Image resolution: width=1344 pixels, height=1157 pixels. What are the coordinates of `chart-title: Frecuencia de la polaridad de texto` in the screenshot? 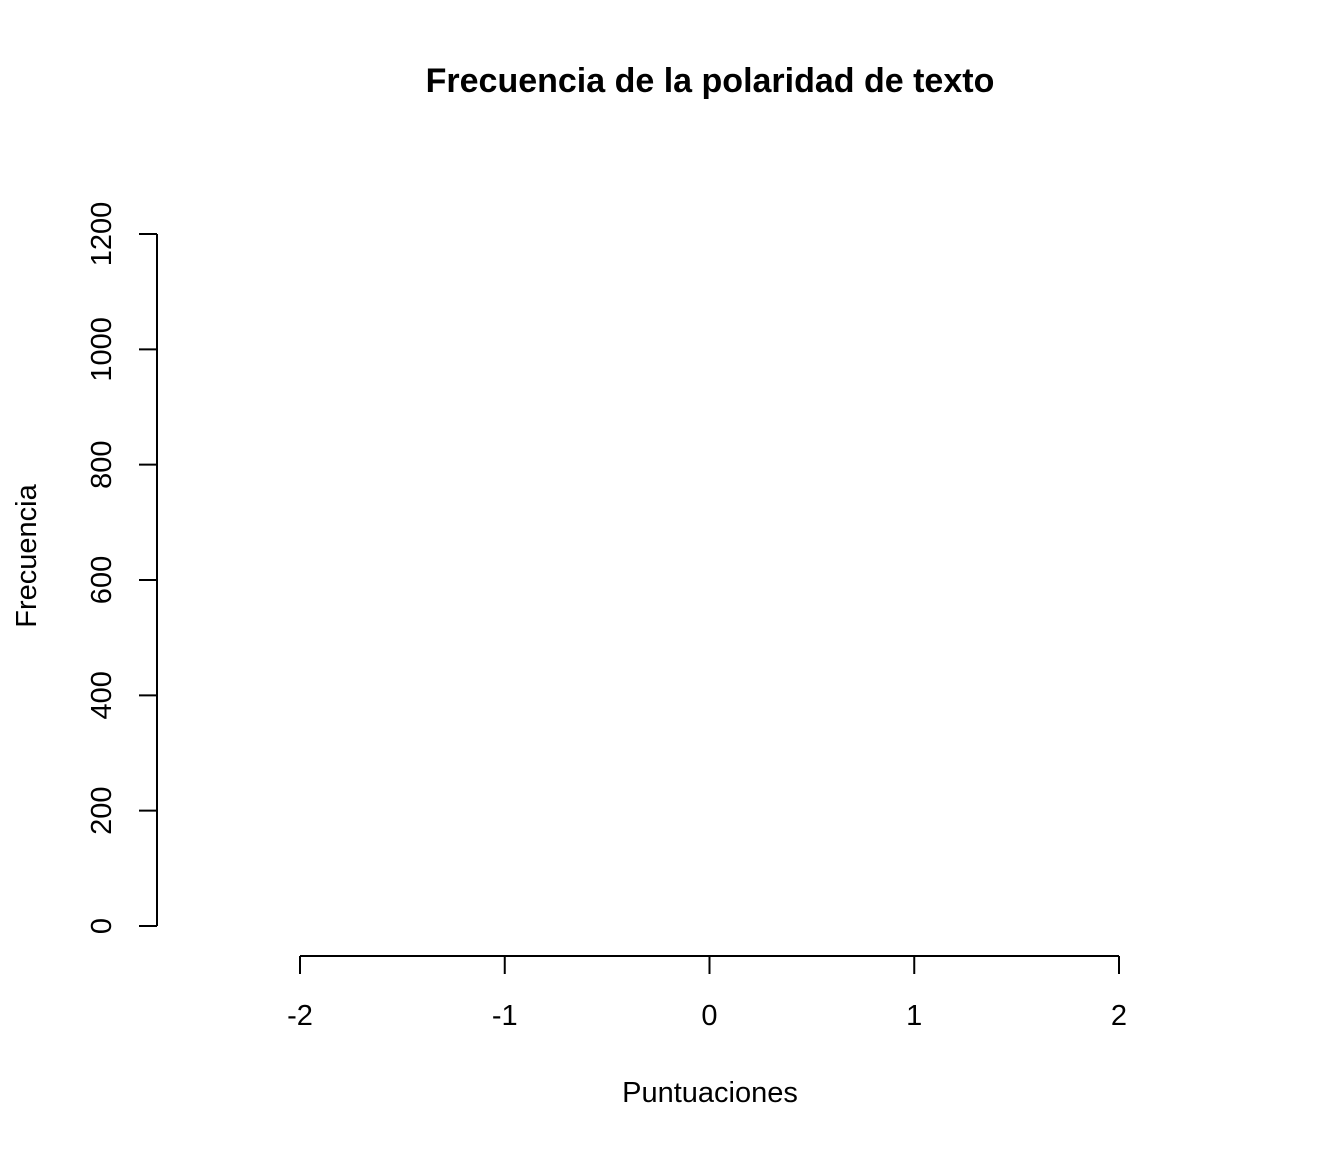 It's located at (710, 81).